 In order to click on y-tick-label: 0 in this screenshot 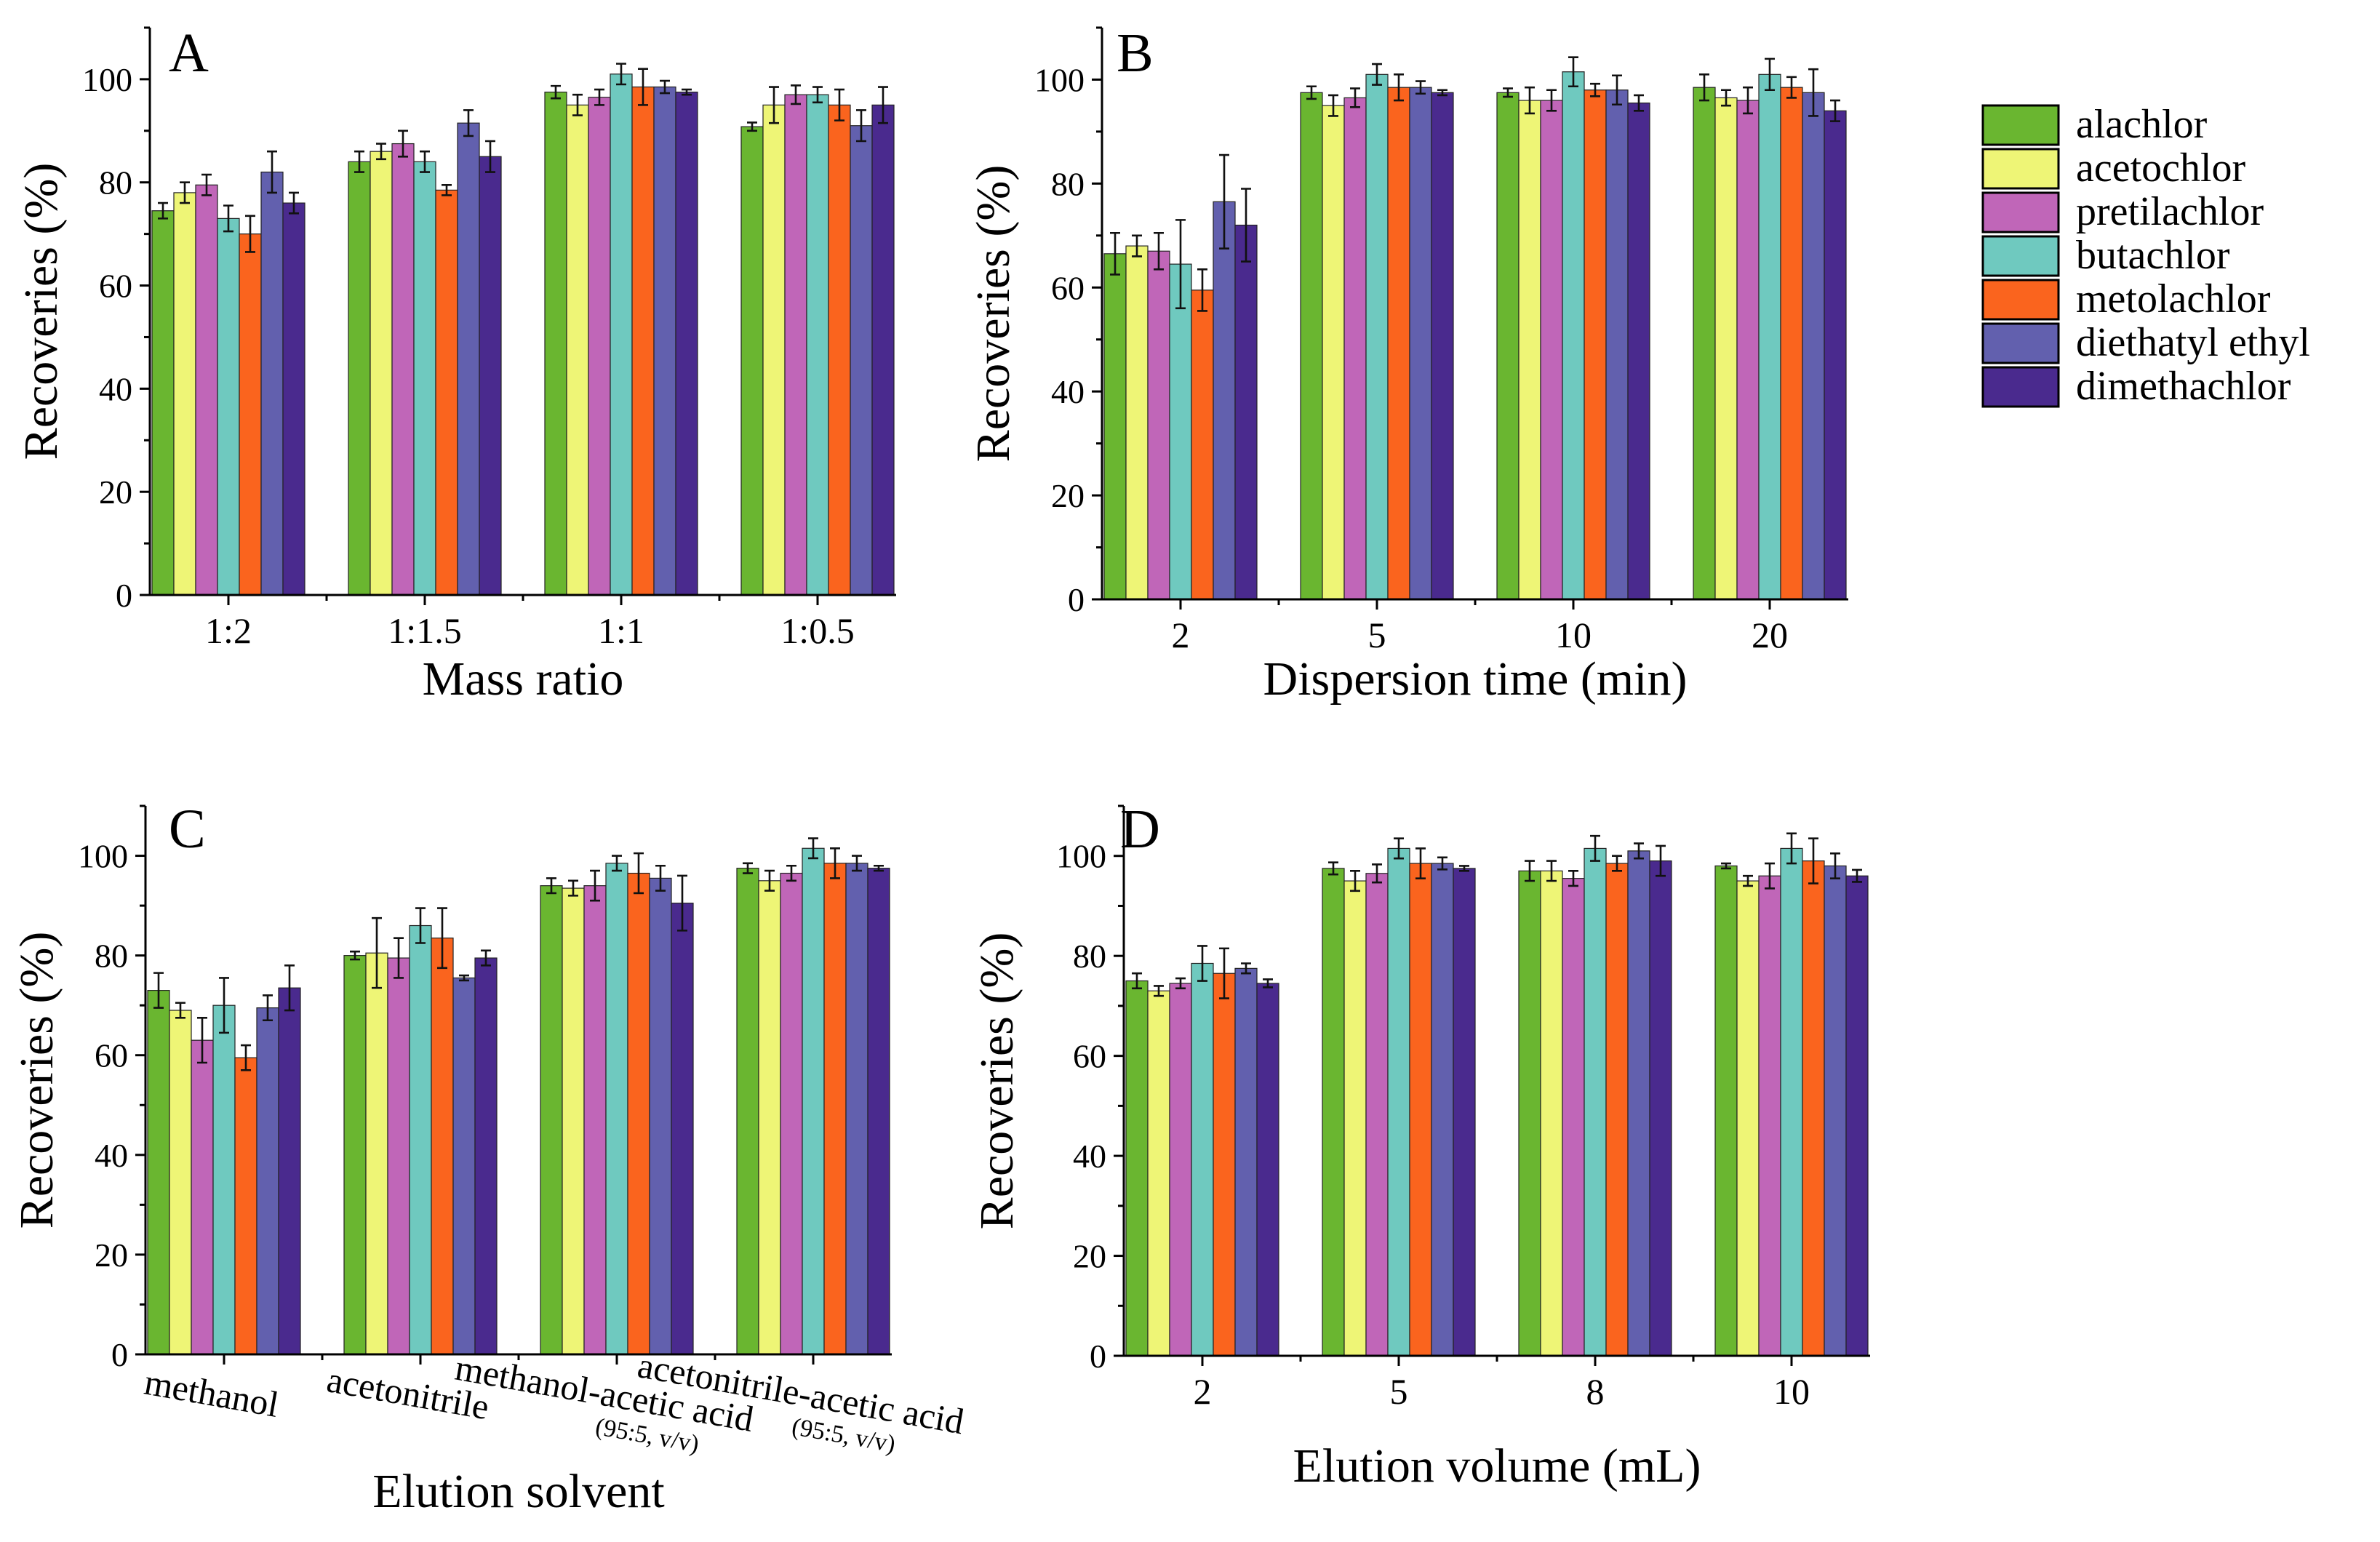, I will do `click(1098, 1356)`.